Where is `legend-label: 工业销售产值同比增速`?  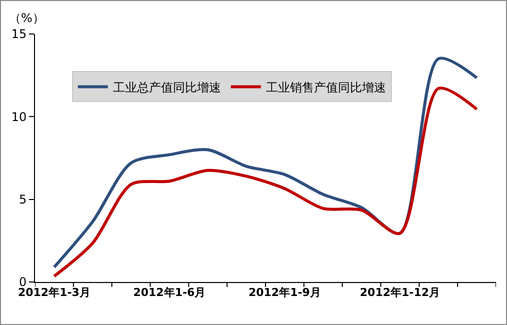
legend-label: 工业销售产值同比增速 is located at coordinates (326, 87).